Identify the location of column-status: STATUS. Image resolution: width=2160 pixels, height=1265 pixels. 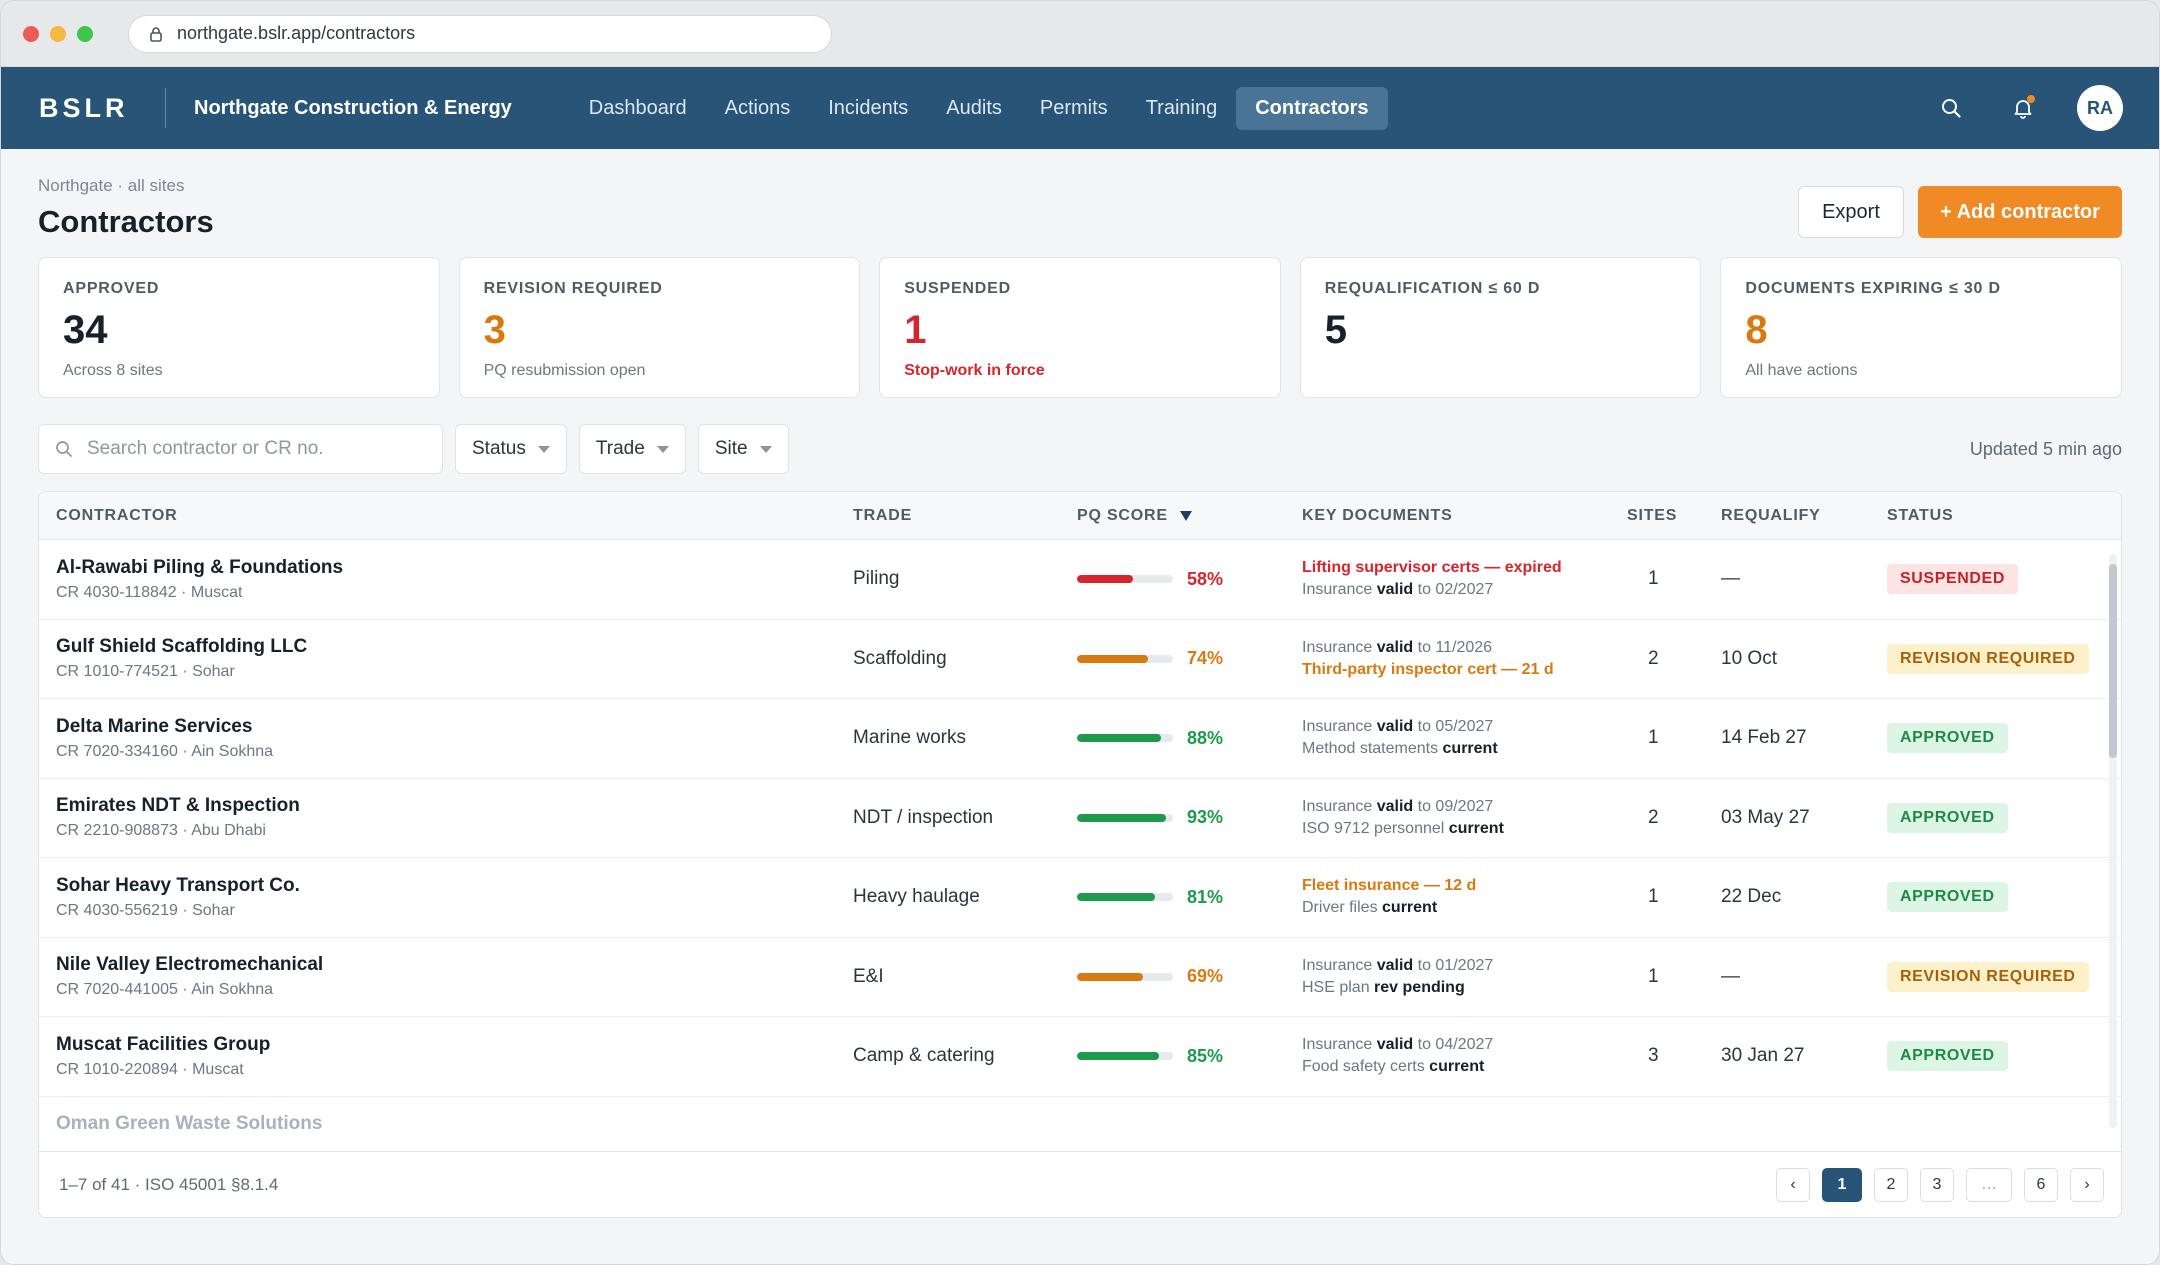
(1920, 515).